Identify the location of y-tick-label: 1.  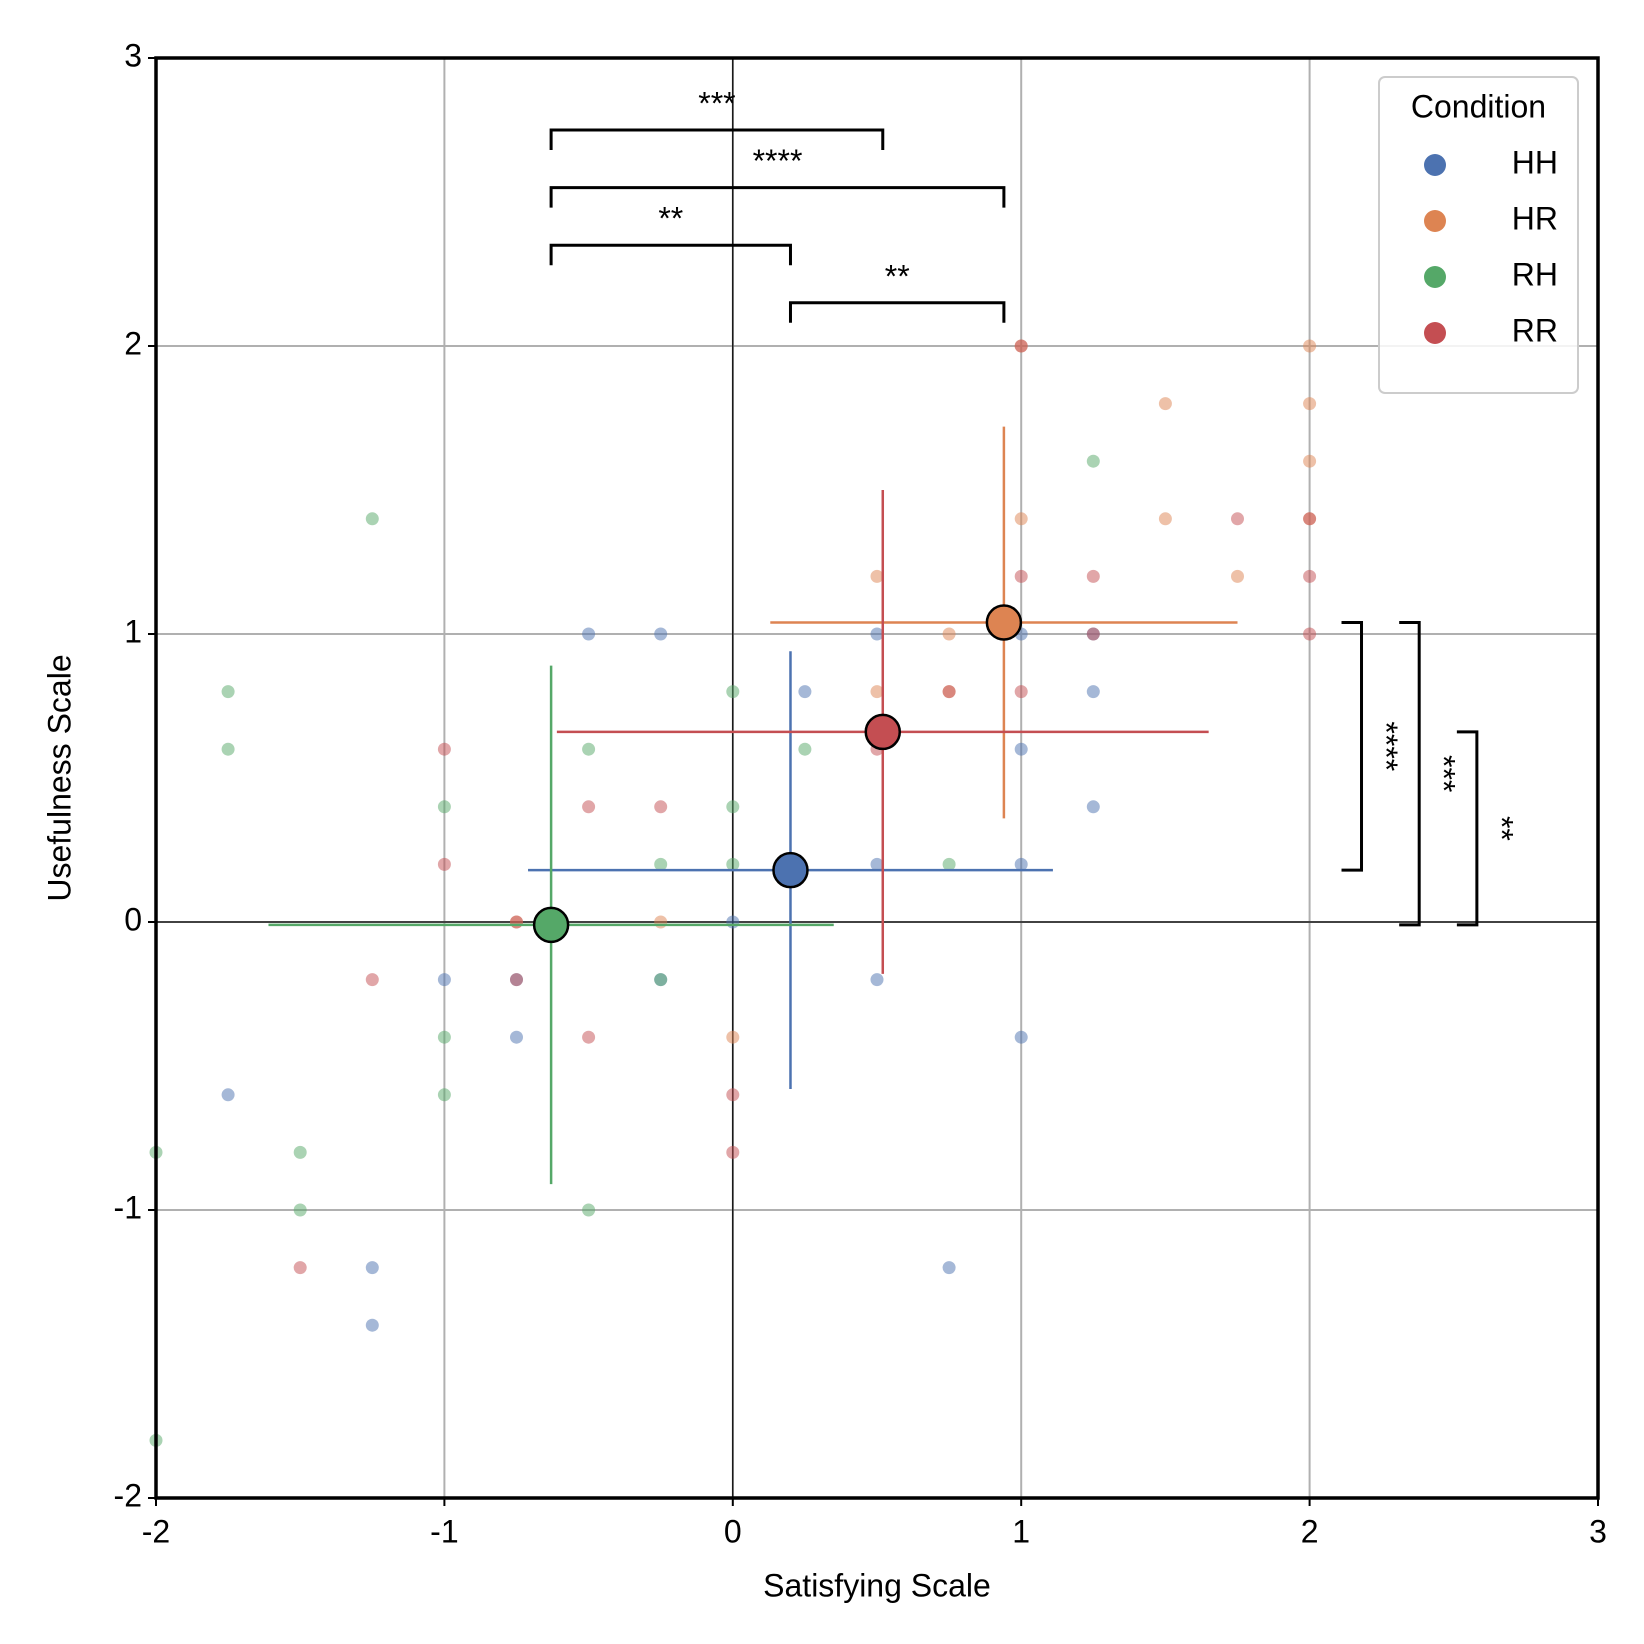
(133, 631).